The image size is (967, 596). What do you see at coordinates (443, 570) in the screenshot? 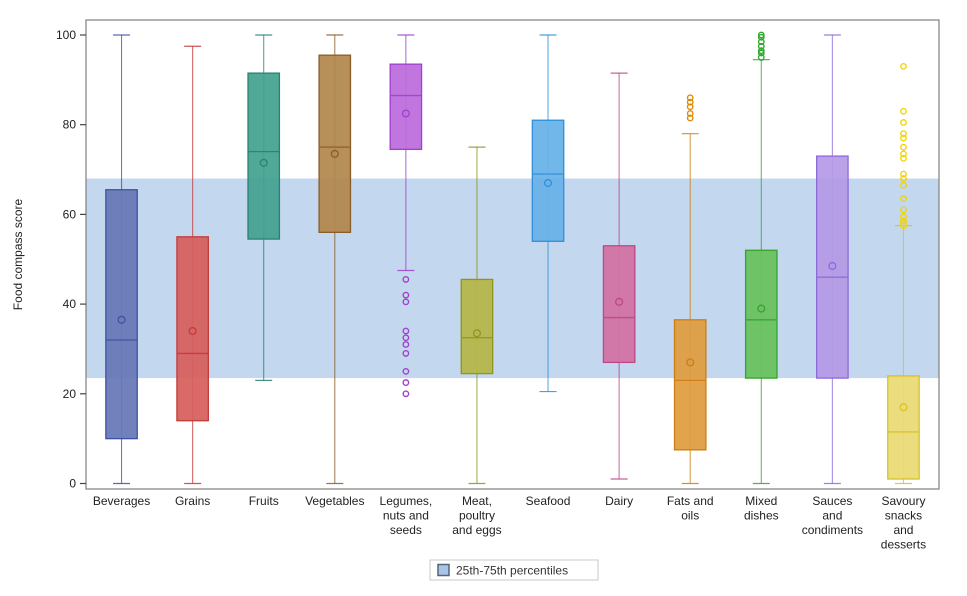
I see `legend-swatch` at bounding box center [443, 570].